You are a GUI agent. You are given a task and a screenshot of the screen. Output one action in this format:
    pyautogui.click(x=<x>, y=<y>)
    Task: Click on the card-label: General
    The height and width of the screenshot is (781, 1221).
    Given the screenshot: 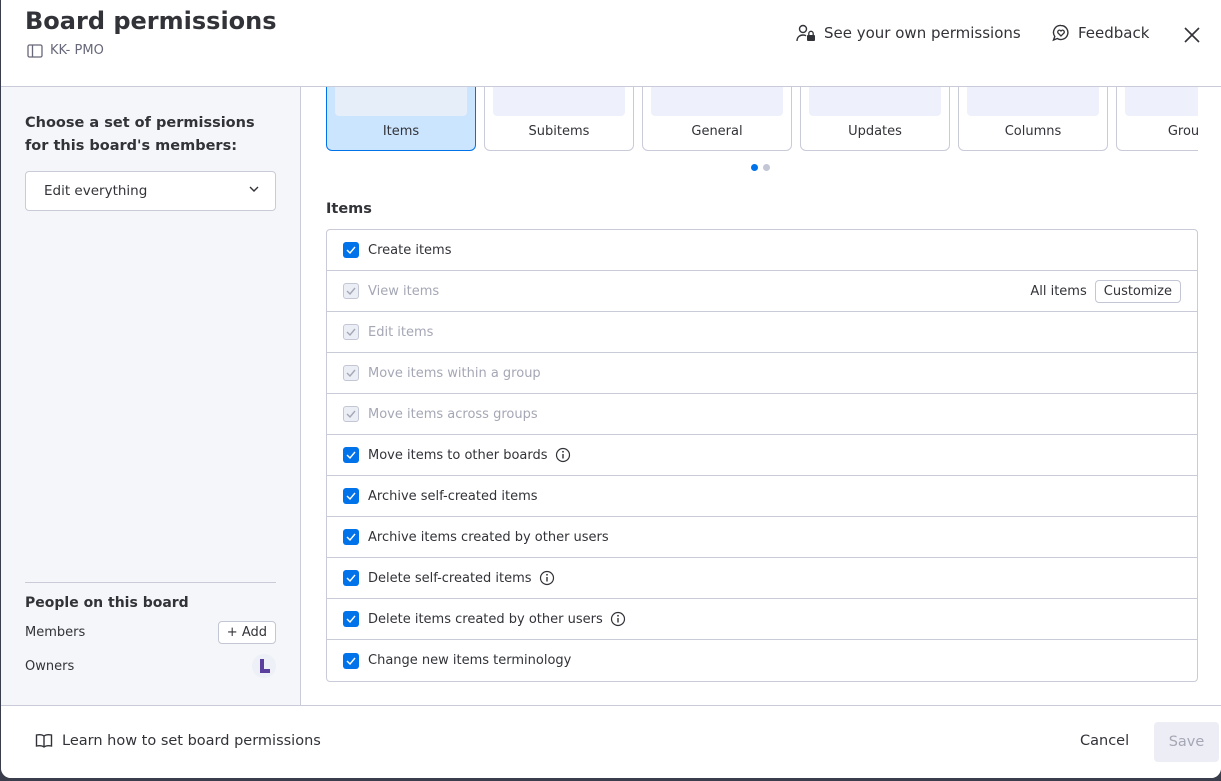 What is the action you would take?
    pyautogui.click(x=717, y=131)
    